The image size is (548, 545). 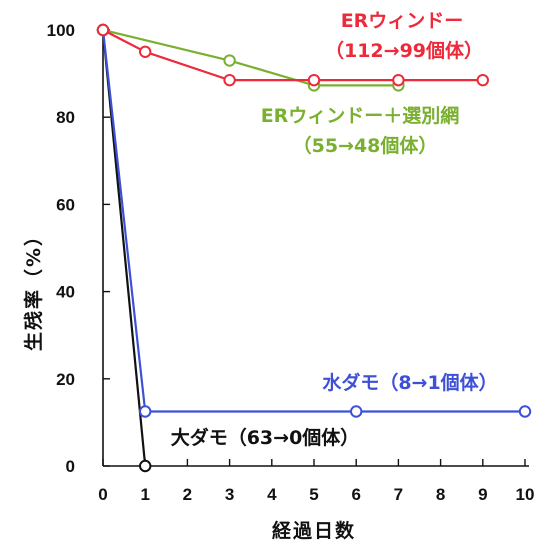 I want to click on x-tick-label: 8, so click(x=440, y=494).